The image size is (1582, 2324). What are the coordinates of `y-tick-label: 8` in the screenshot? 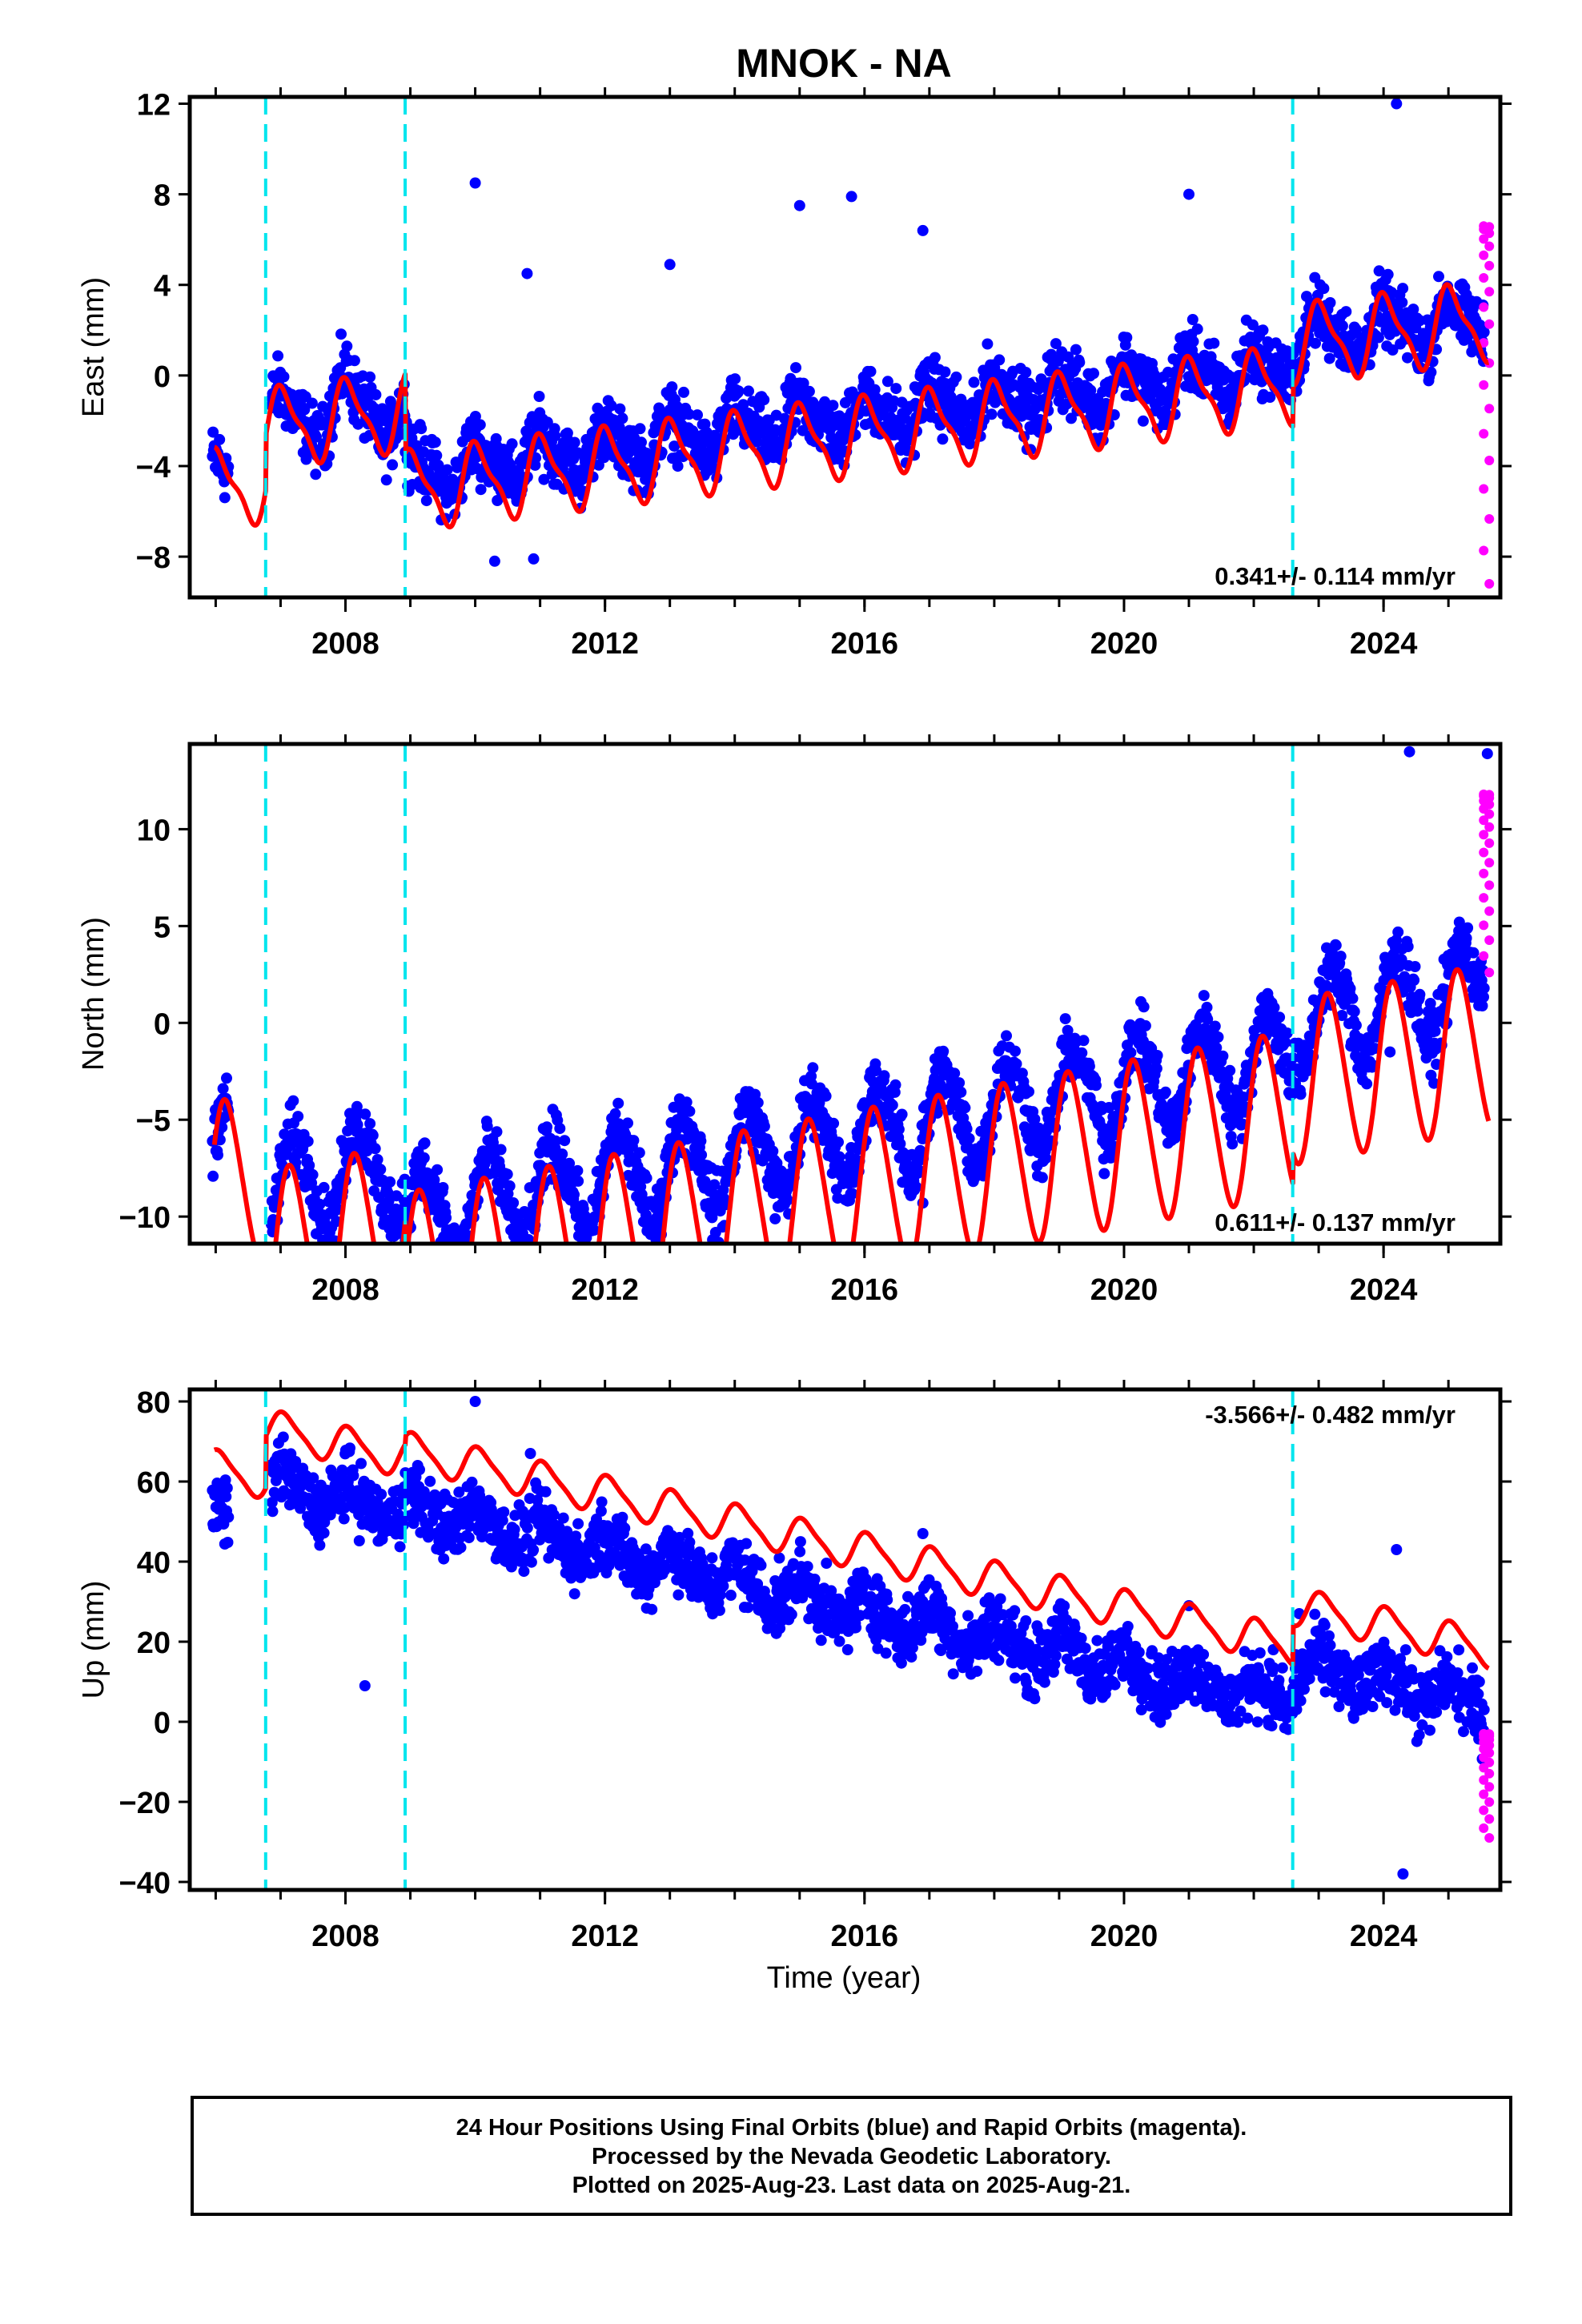 It's located at (162, 196).